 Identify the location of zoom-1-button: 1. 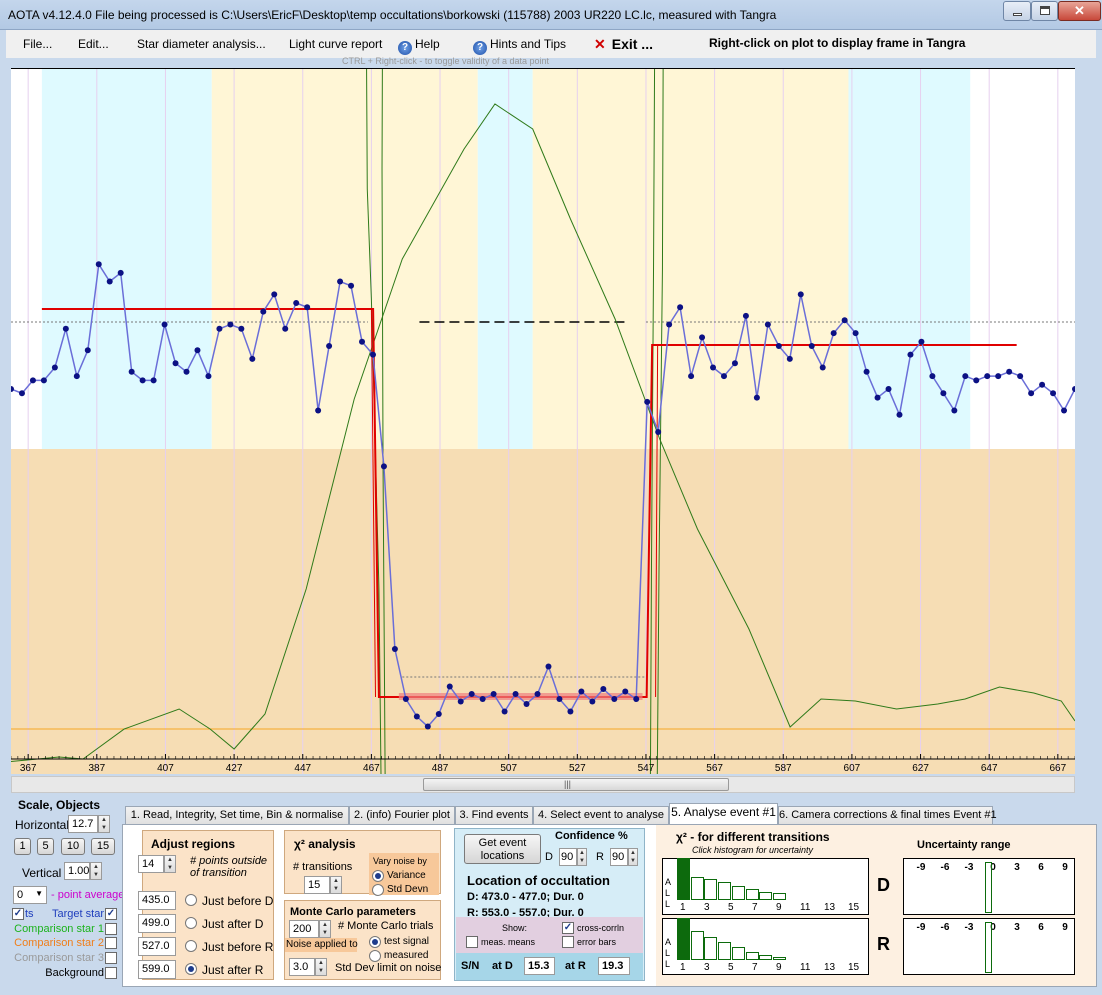
(22, 846).